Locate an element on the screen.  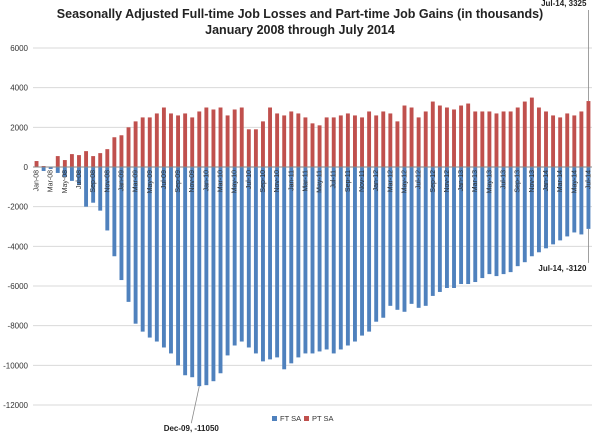
x-tick-label: Sep-09 is located at coordinates (178, 181).